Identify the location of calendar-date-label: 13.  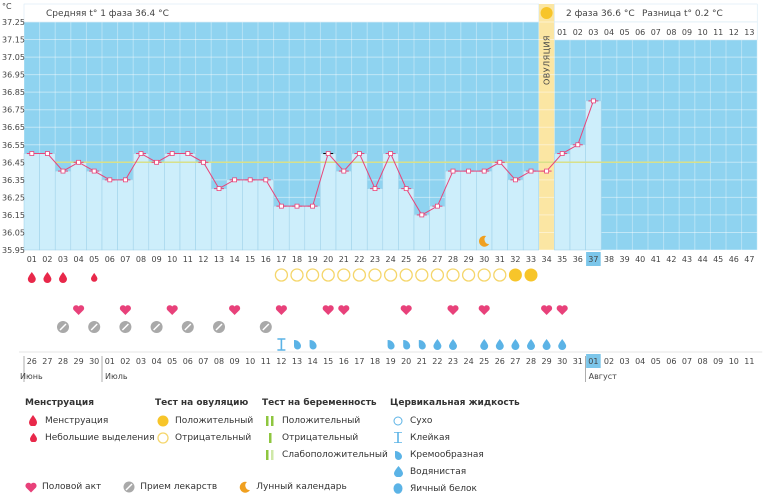
(297, 361).